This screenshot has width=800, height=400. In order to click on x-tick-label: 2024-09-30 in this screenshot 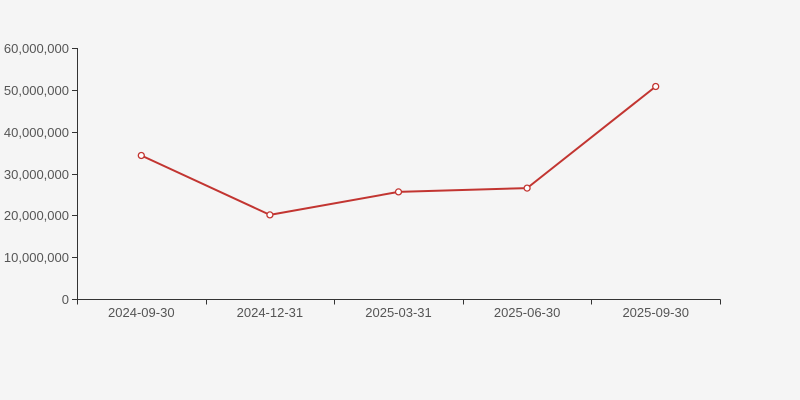, I will do `click(141, 312)`.